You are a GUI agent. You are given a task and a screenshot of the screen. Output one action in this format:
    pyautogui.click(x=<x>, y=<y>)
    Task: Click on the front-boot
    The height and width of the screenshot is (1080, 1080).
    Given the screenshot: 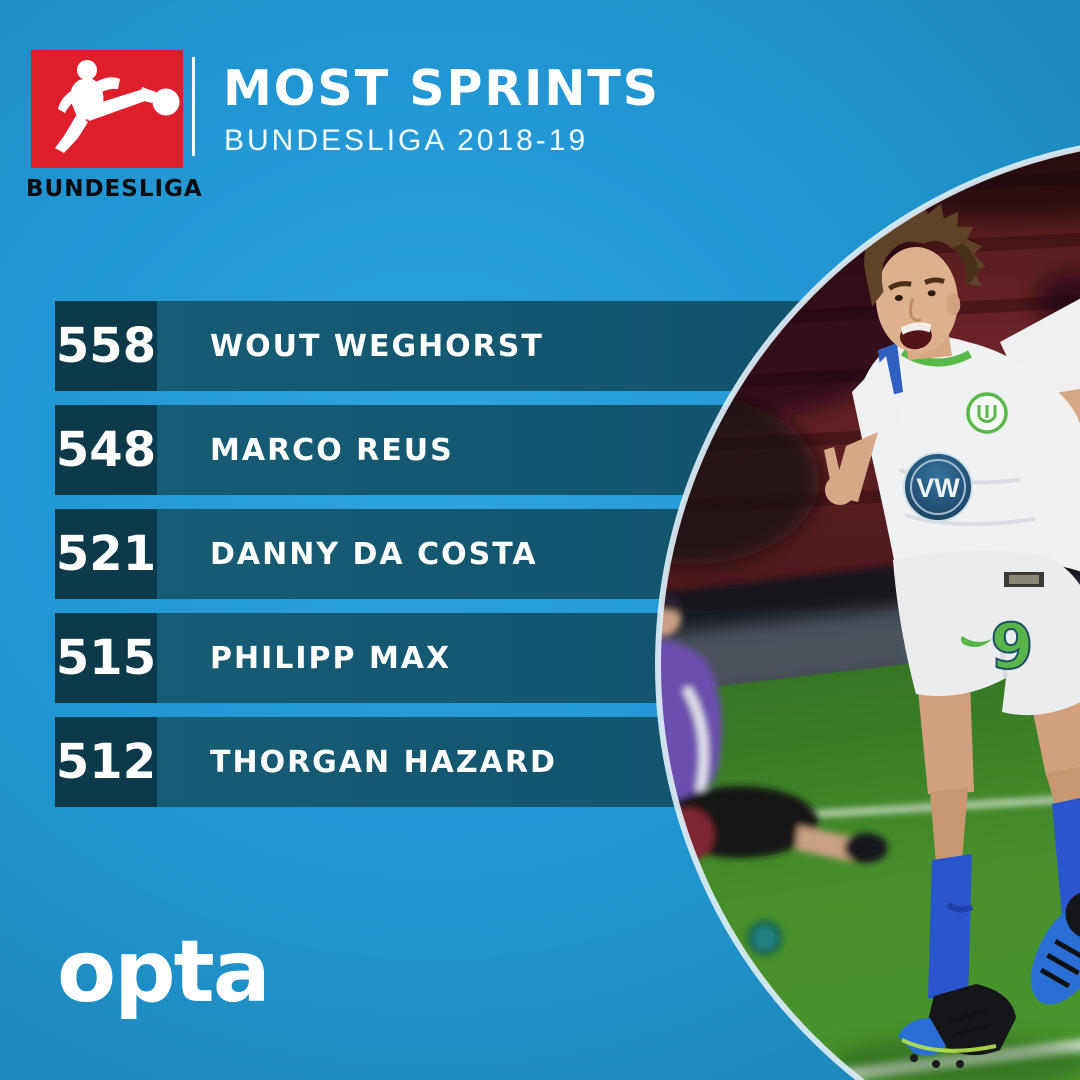 What is the action you would take?
    pyautogui.click(x=957, y=1026)
    